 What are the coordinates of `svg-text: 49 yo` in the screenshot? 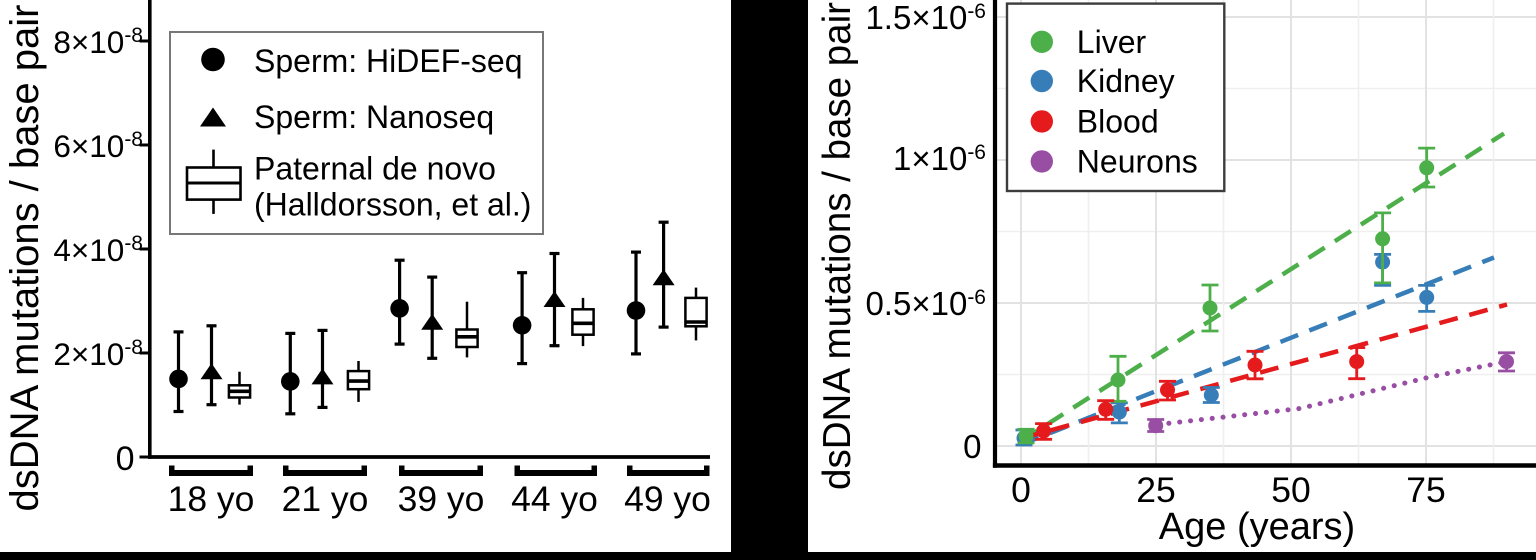 It's located at (667, 499).